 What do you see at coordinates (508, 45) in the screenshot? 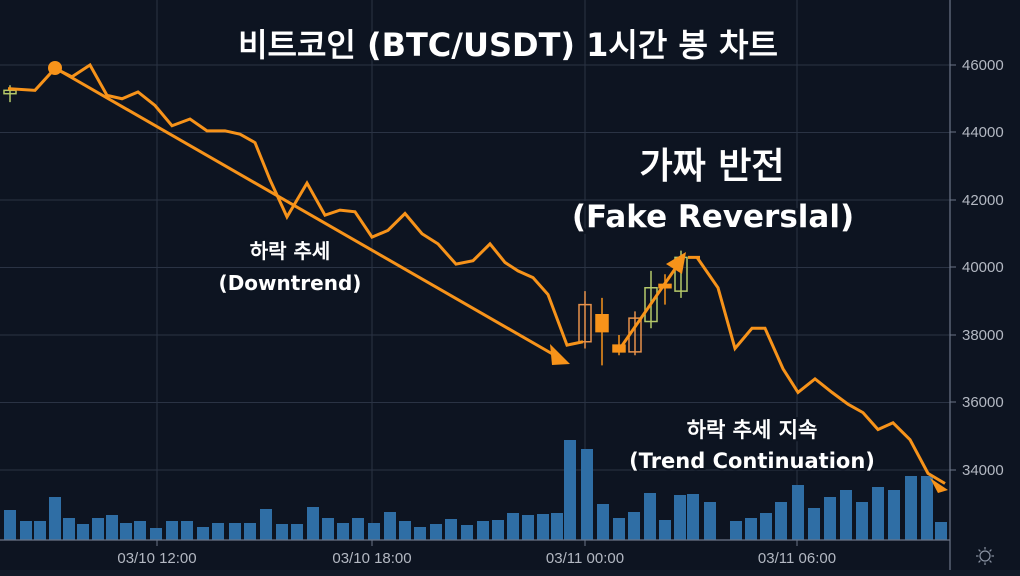
I see `chart-title: 비트코인 (BTC/USDT) 1시간 봉 차트` at bounding box center [508, 45].